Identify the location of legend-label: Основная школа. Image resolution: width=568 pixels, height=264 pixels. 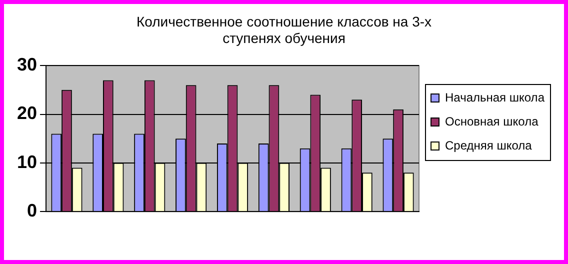
(492, 121).